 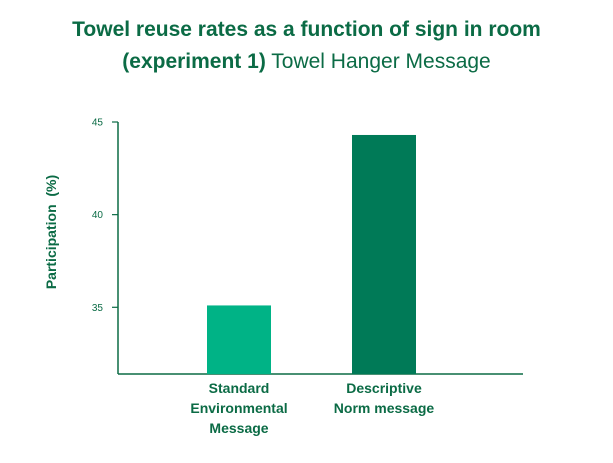 What do you see at coordinates (98, 123) in the screenshot?
I see `y-tick-label: 45` at bounding box center [98, 123].